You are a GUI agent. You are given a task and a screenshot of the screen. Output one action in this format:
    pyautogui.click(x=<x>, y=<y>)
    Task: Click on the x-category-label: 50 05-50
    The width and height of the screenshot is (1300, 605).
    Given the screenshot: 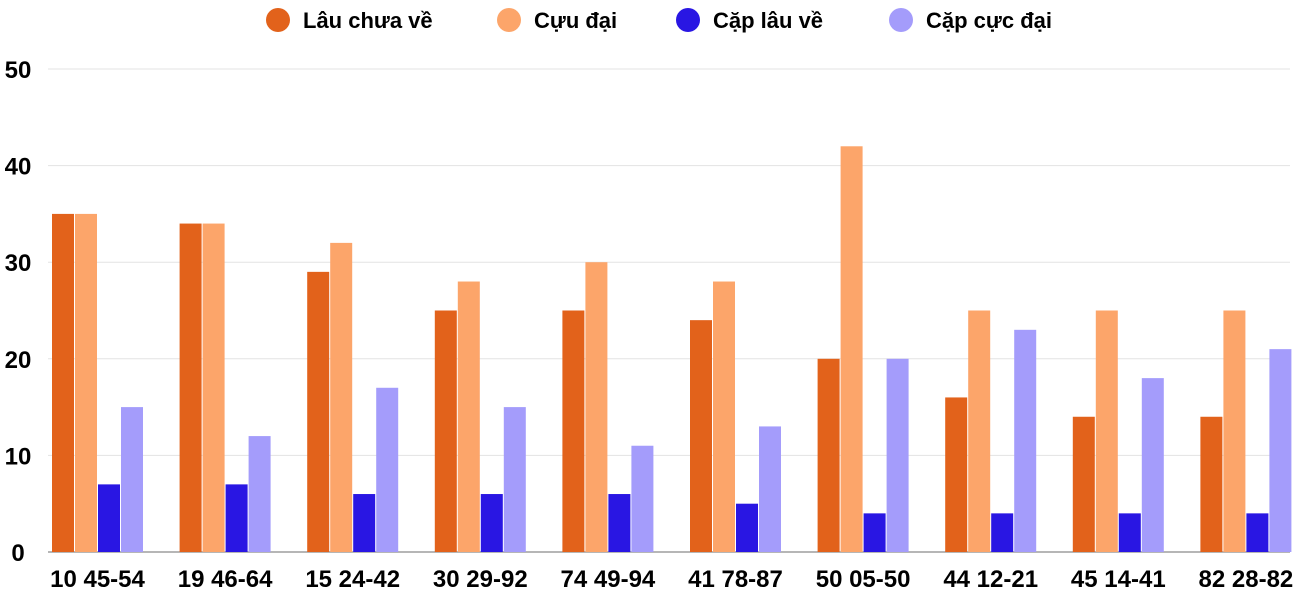 What is the action you would take?
    pyautogui.click(x=863, y=579)
    